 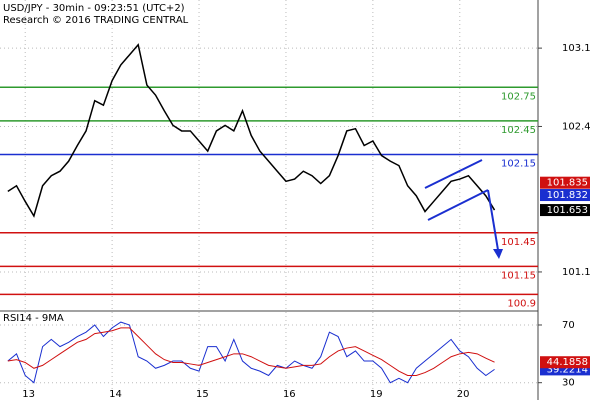 What do you see at coordinates (202, 394) in the screenshot?
I see `x-tick-label: 15` at bounding box center [202, 394].